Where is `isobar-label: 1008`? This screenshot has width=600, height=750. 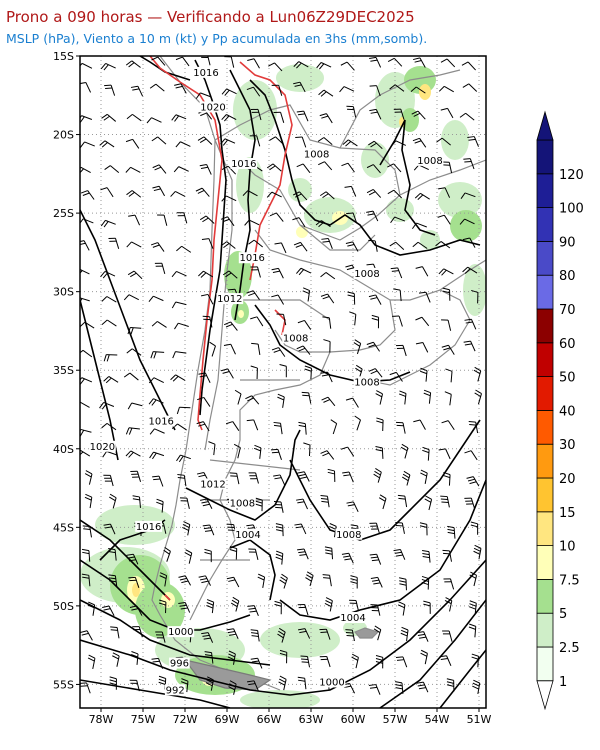 isobar-label: 1008 is located at coordinates (242, 503).